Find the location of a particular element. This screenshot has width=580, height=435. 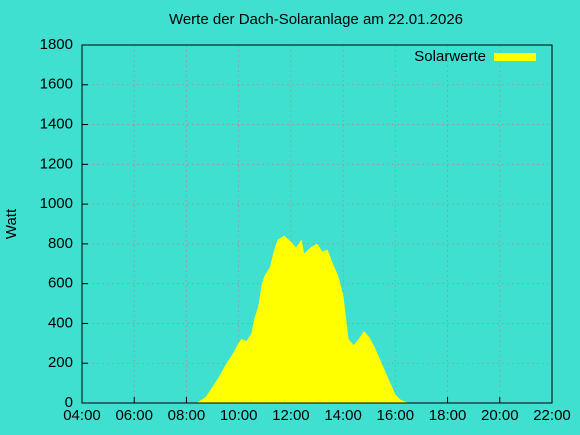

legend-label: Solarwerte is located at coordinates (450, 56).